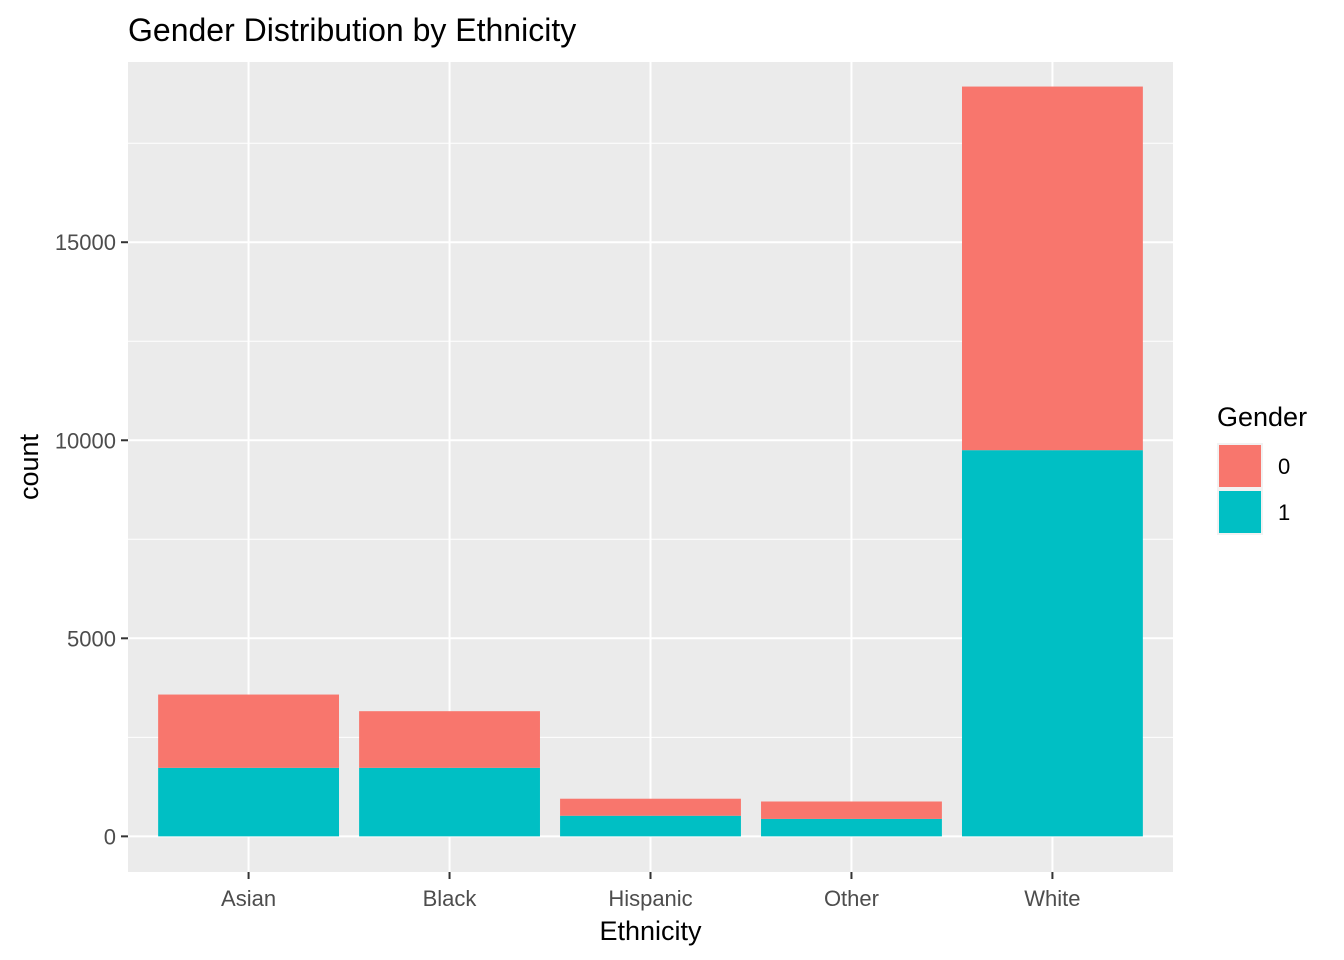  Describe the element at coordinates (29, 466) in the screenshot. I see `y-axis-title: count` at that location.